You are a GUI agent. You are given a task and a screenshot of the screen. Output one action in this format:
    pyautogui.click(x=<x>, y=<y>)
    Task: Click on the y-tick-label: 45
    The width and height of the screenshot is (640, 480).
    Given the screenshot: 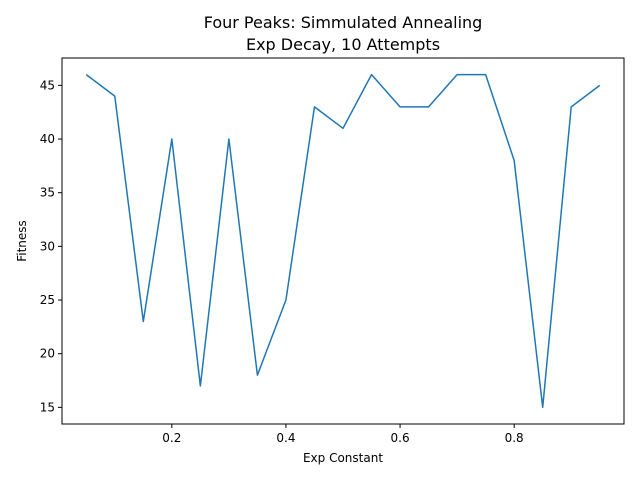 What is the action you would take?
    pyautogui.click(x=47, y=85)
    